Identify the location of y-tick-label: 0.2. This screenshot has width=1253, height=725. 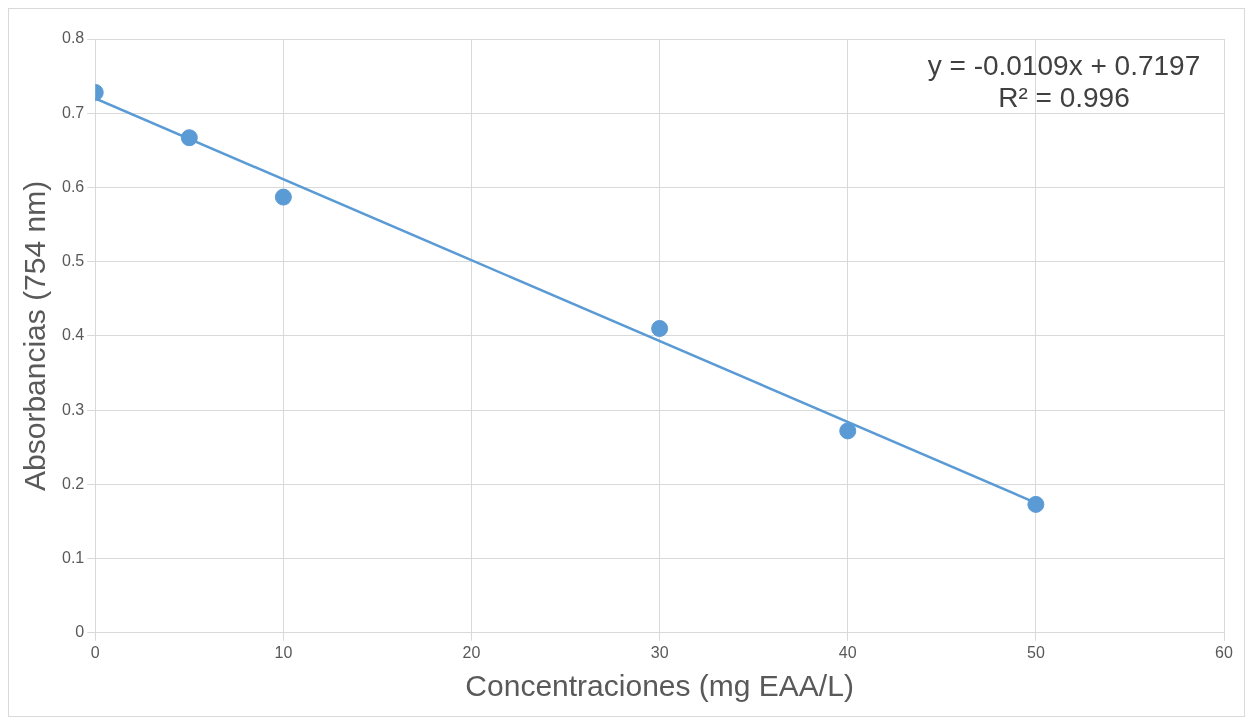
(73, 483).